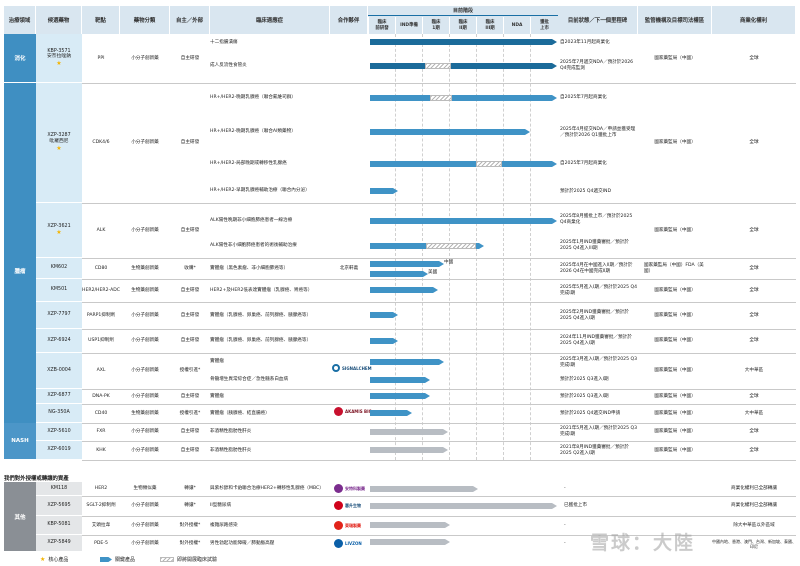  Describe the element at coordinates (674, 268) in the screenshot. I see `regulator-cell: 國家藥監局（中國）FDA（美國）` at that location.